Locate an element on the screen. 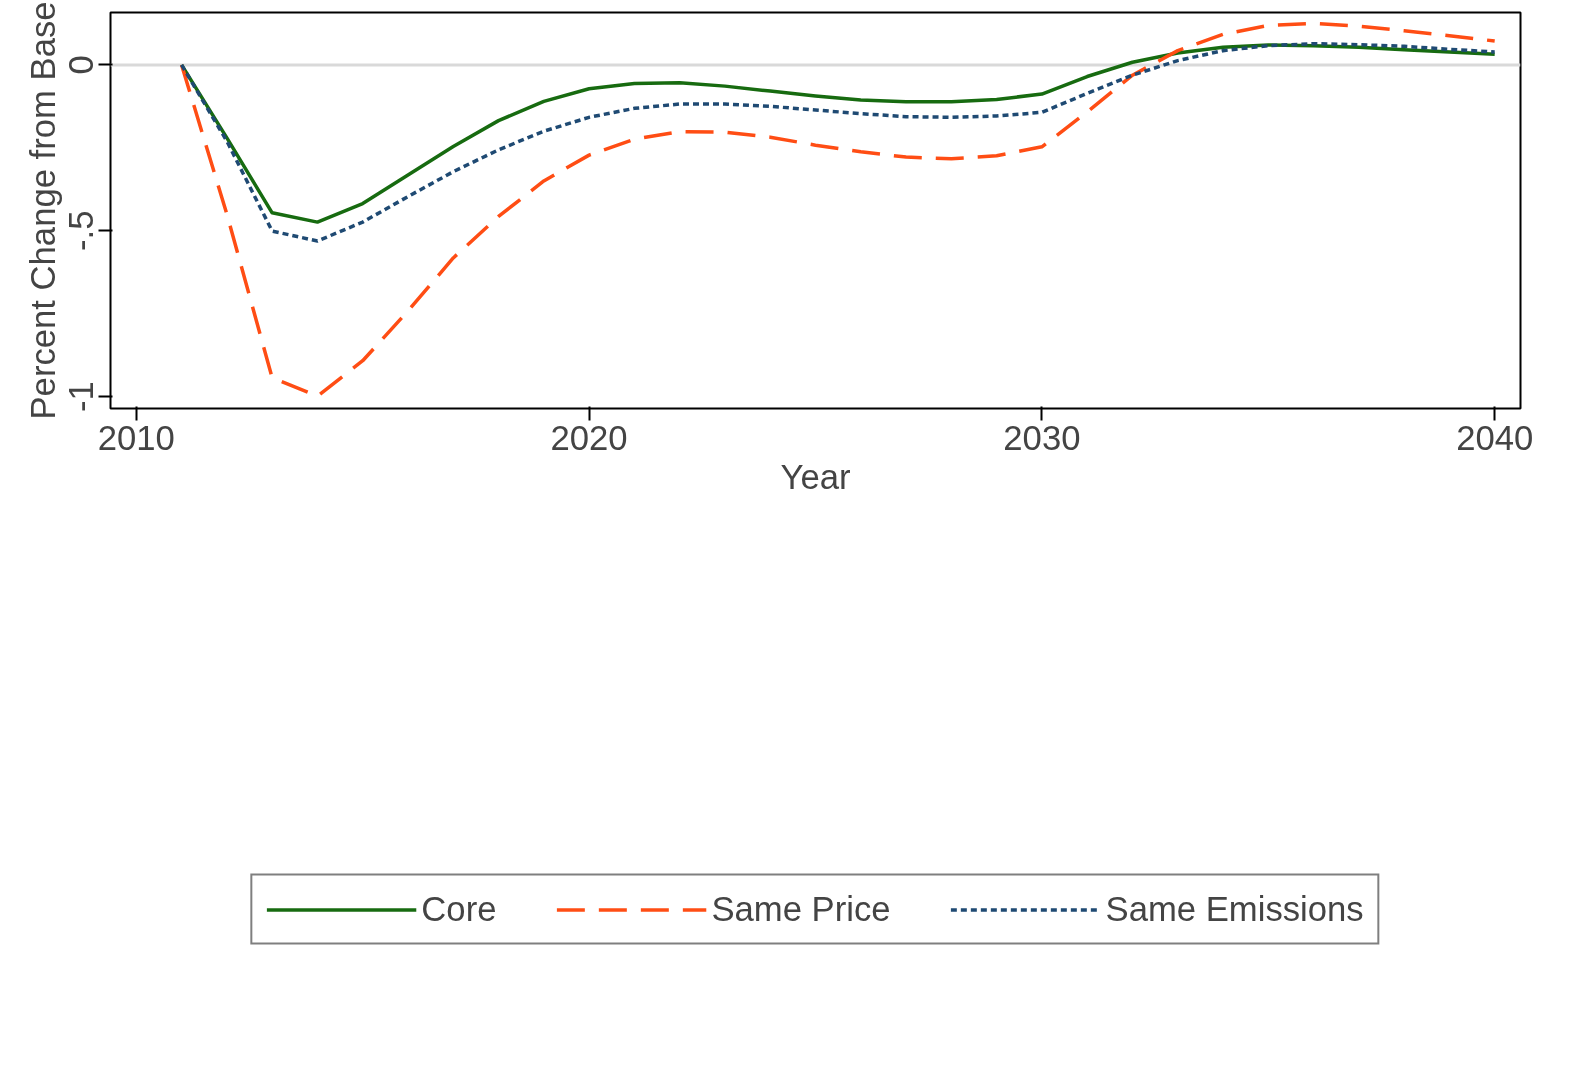 This screenshot has width=1569, height=1077. legend-label: Same Emissions is located at coordinates (1234, 909).